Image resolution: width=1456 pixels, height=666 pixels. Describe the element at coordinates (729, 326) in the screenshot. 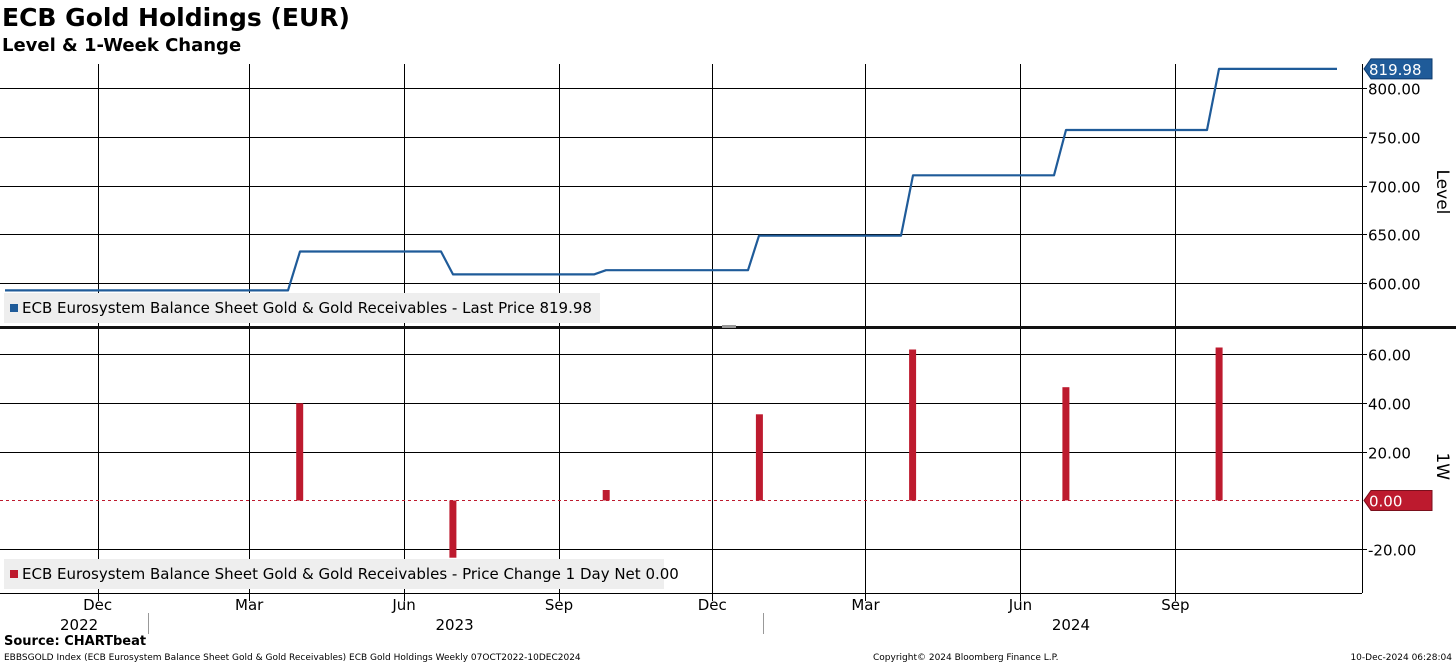

I see `panel-resize-handle` at that location.